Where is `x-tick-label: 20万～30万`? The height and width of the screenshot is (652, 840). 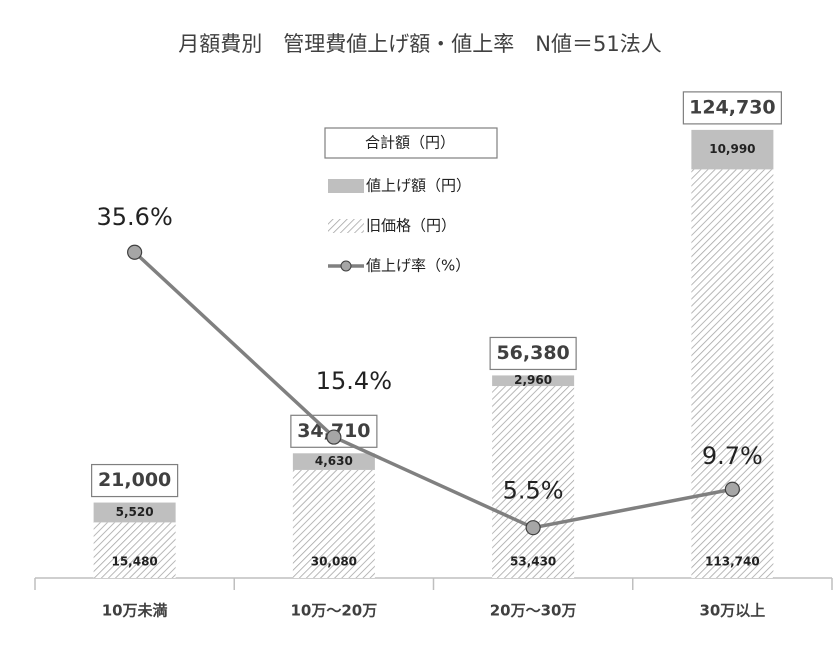
x-tick-label: 20万～30万 is located at coordinates (533, 611).